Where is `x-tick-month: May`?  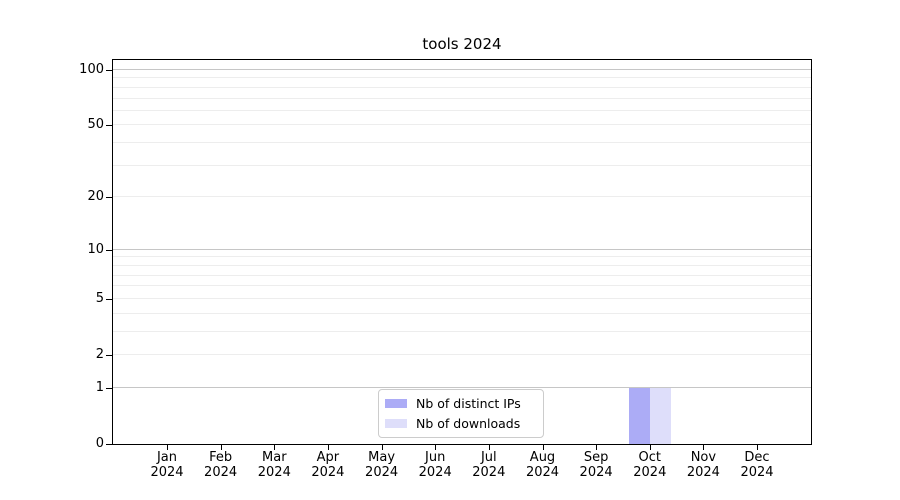
x-tick-month: May is located at coordinates (382, 457).